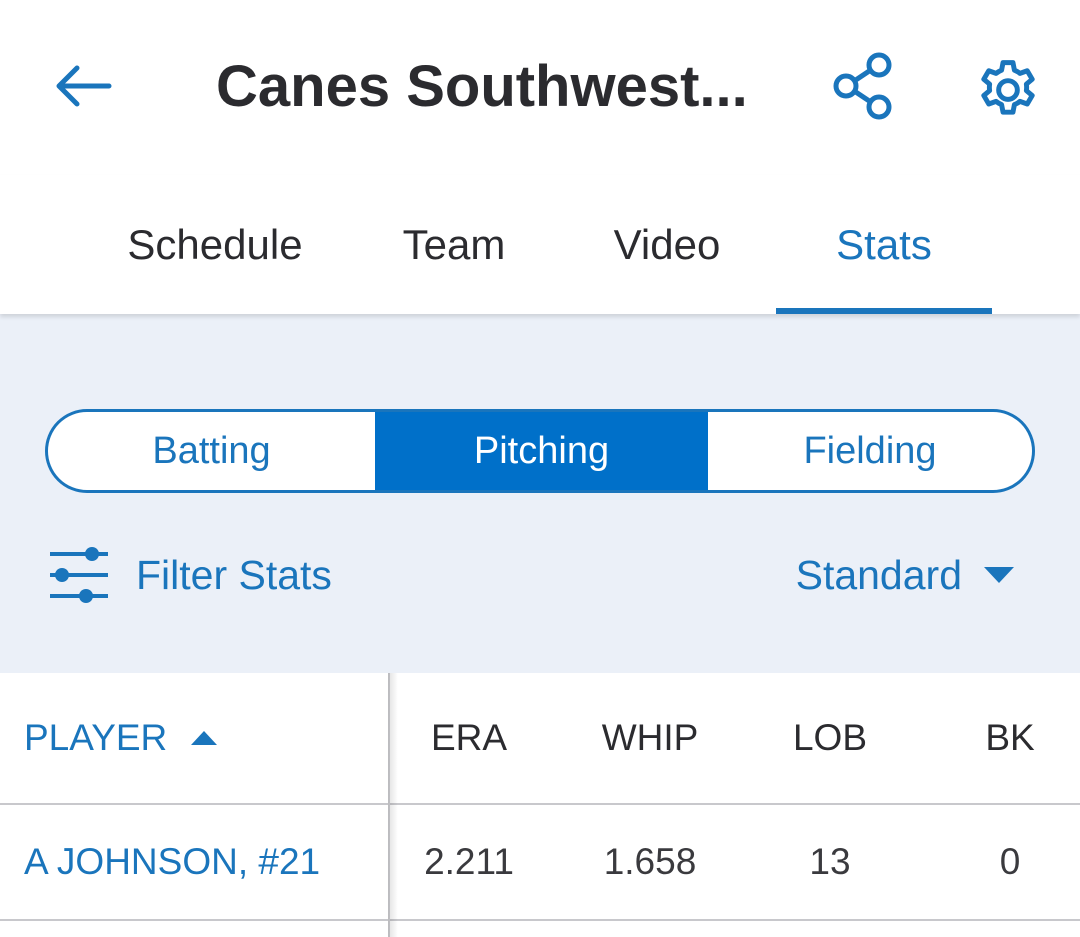 The height and width of the screenshot is (937, 1080). Describe the element at coordinates (1010, 861) in the screenshot. I see `bk-value: 0` at that location.